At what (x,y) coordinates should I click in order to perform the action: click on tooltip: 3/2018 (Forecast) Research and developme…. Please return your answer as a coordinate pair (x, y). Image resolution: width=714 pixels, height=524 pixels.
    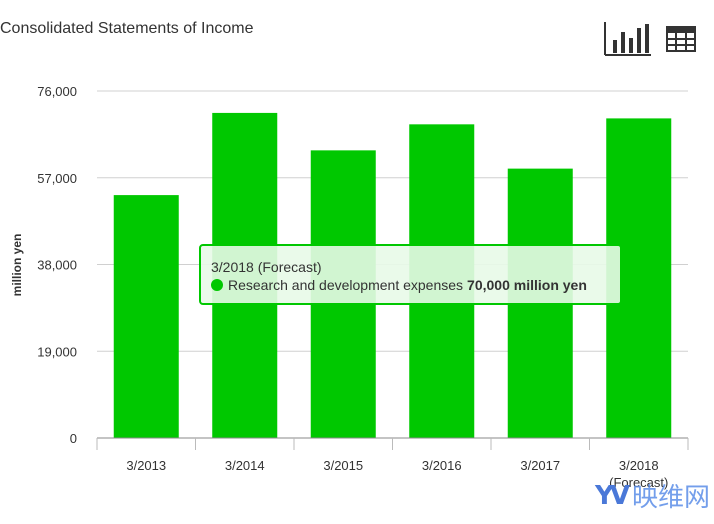
    Looking at the image, I should click on (410, 274).